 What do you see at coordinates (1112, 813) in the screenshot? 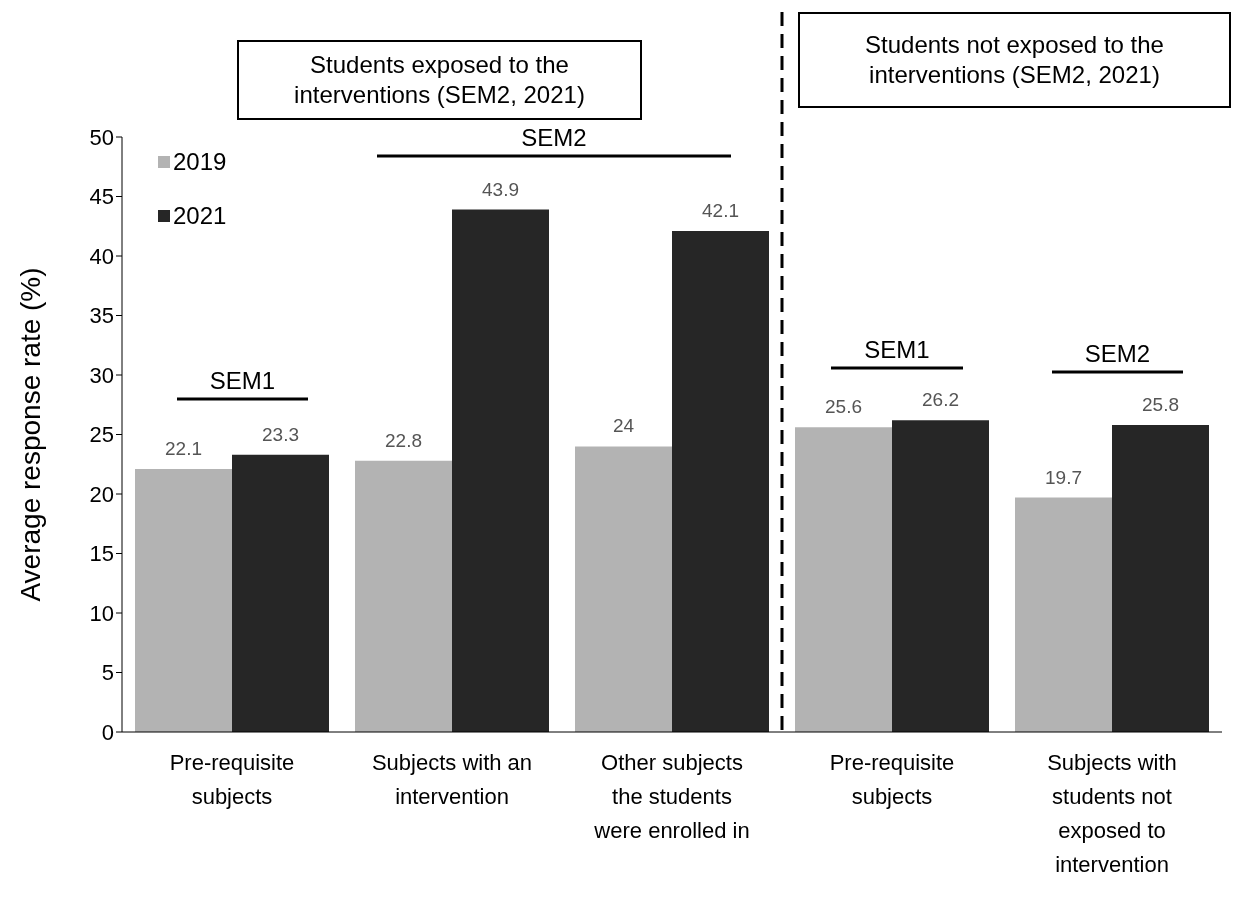
I see `x-tick-label: Subjects with students not exposed to intervention` at bounding box center [1112, 813].